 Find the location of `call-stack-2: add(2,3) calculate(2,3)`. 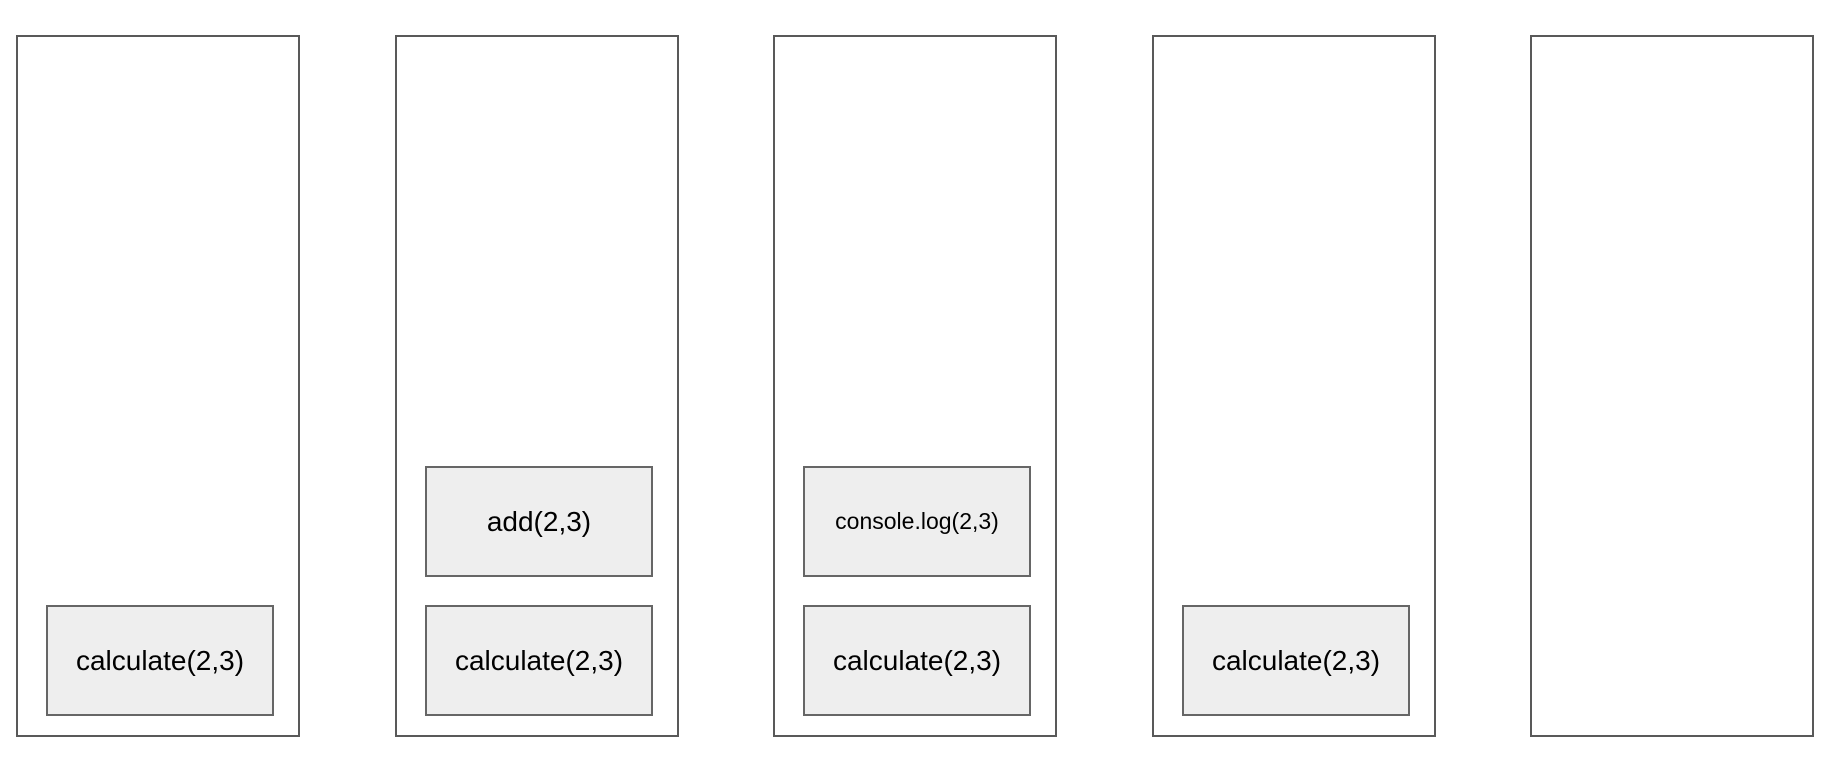

call-stack-2: add(2,3) calculate(2,3) is located at coordinates (537, 386).